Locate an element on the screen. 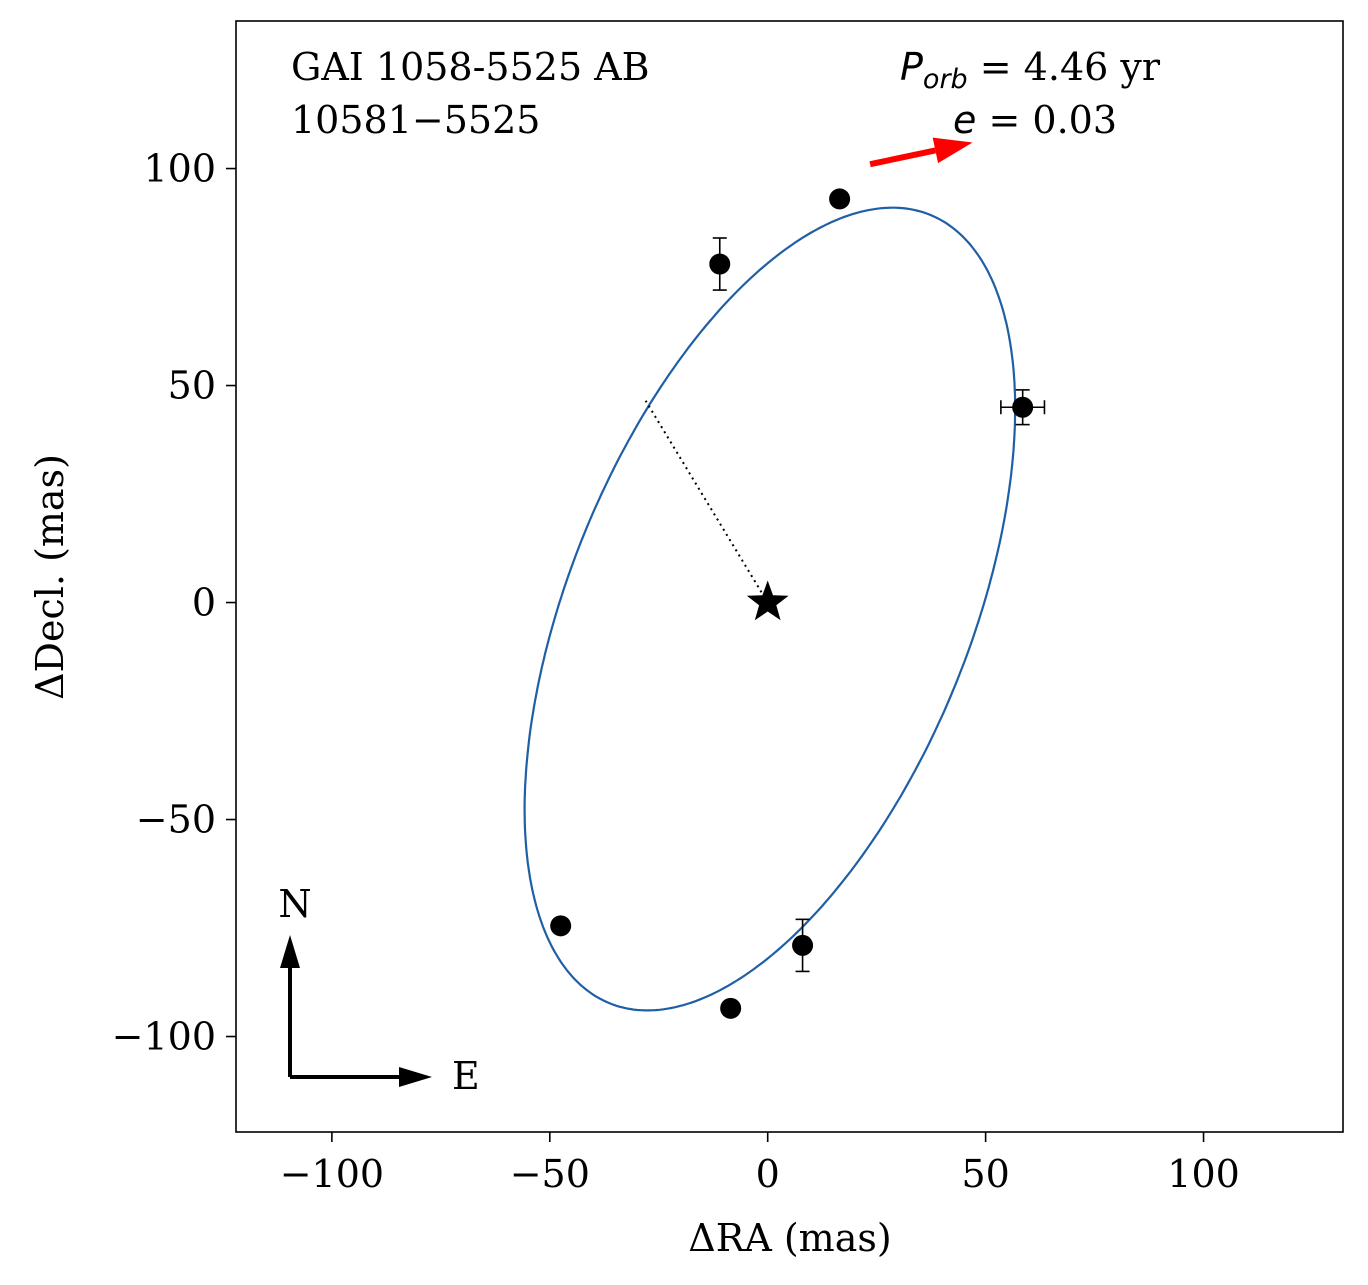  x-axis-label: ΔRA (mas) is located at coordinates (789, 1238).